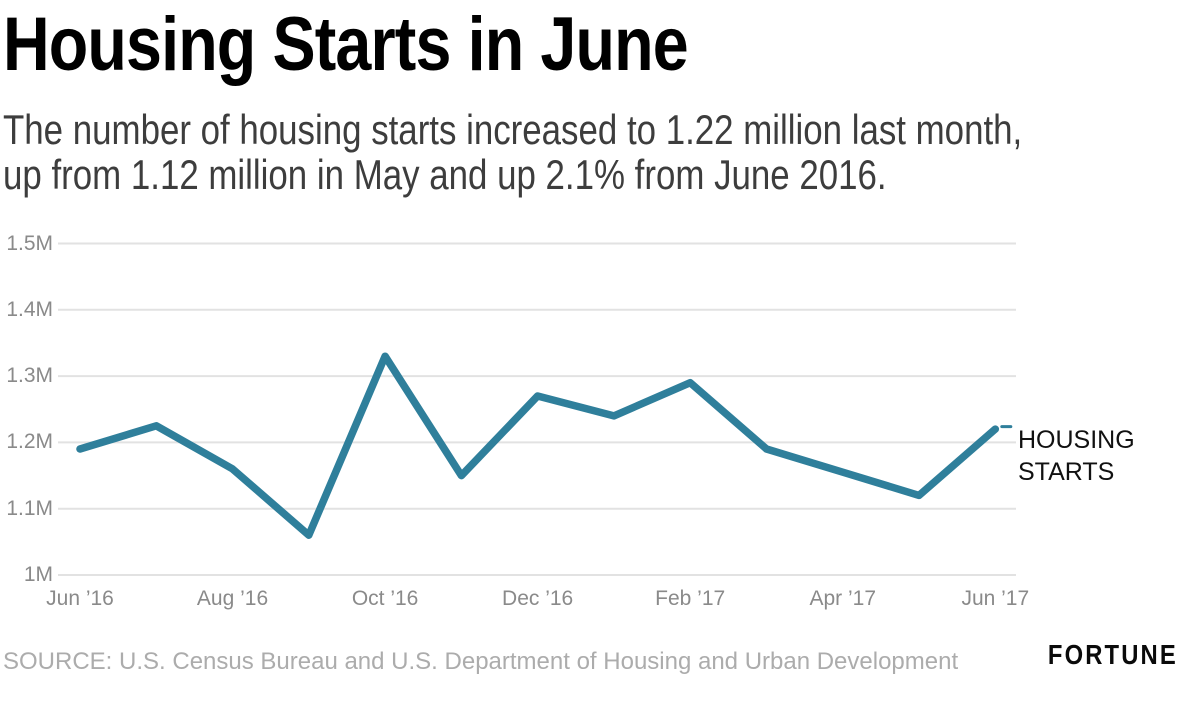 Image resolution: width=1179 pixels, height=701 pixels. Describe the element at coordinates (29, 376) in the screenshot. I see `y-axis-tick-label: 1.3M` at that location.